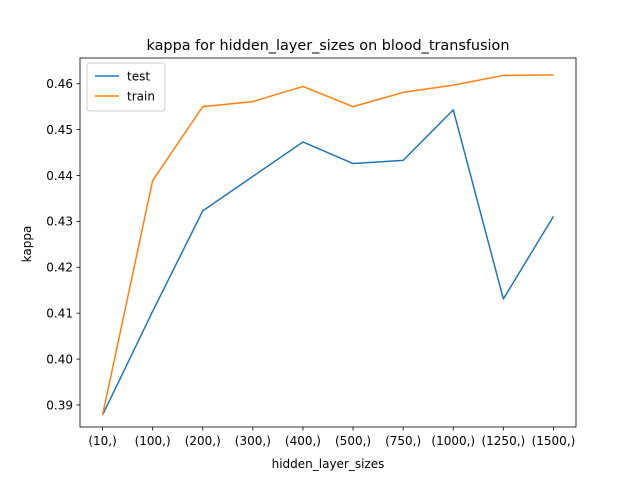 This screenshot has width=640, height=480. Describe the element at coordinates (59, 268) in the screenshot. I see `y-tick-label: 0.42` at that location.